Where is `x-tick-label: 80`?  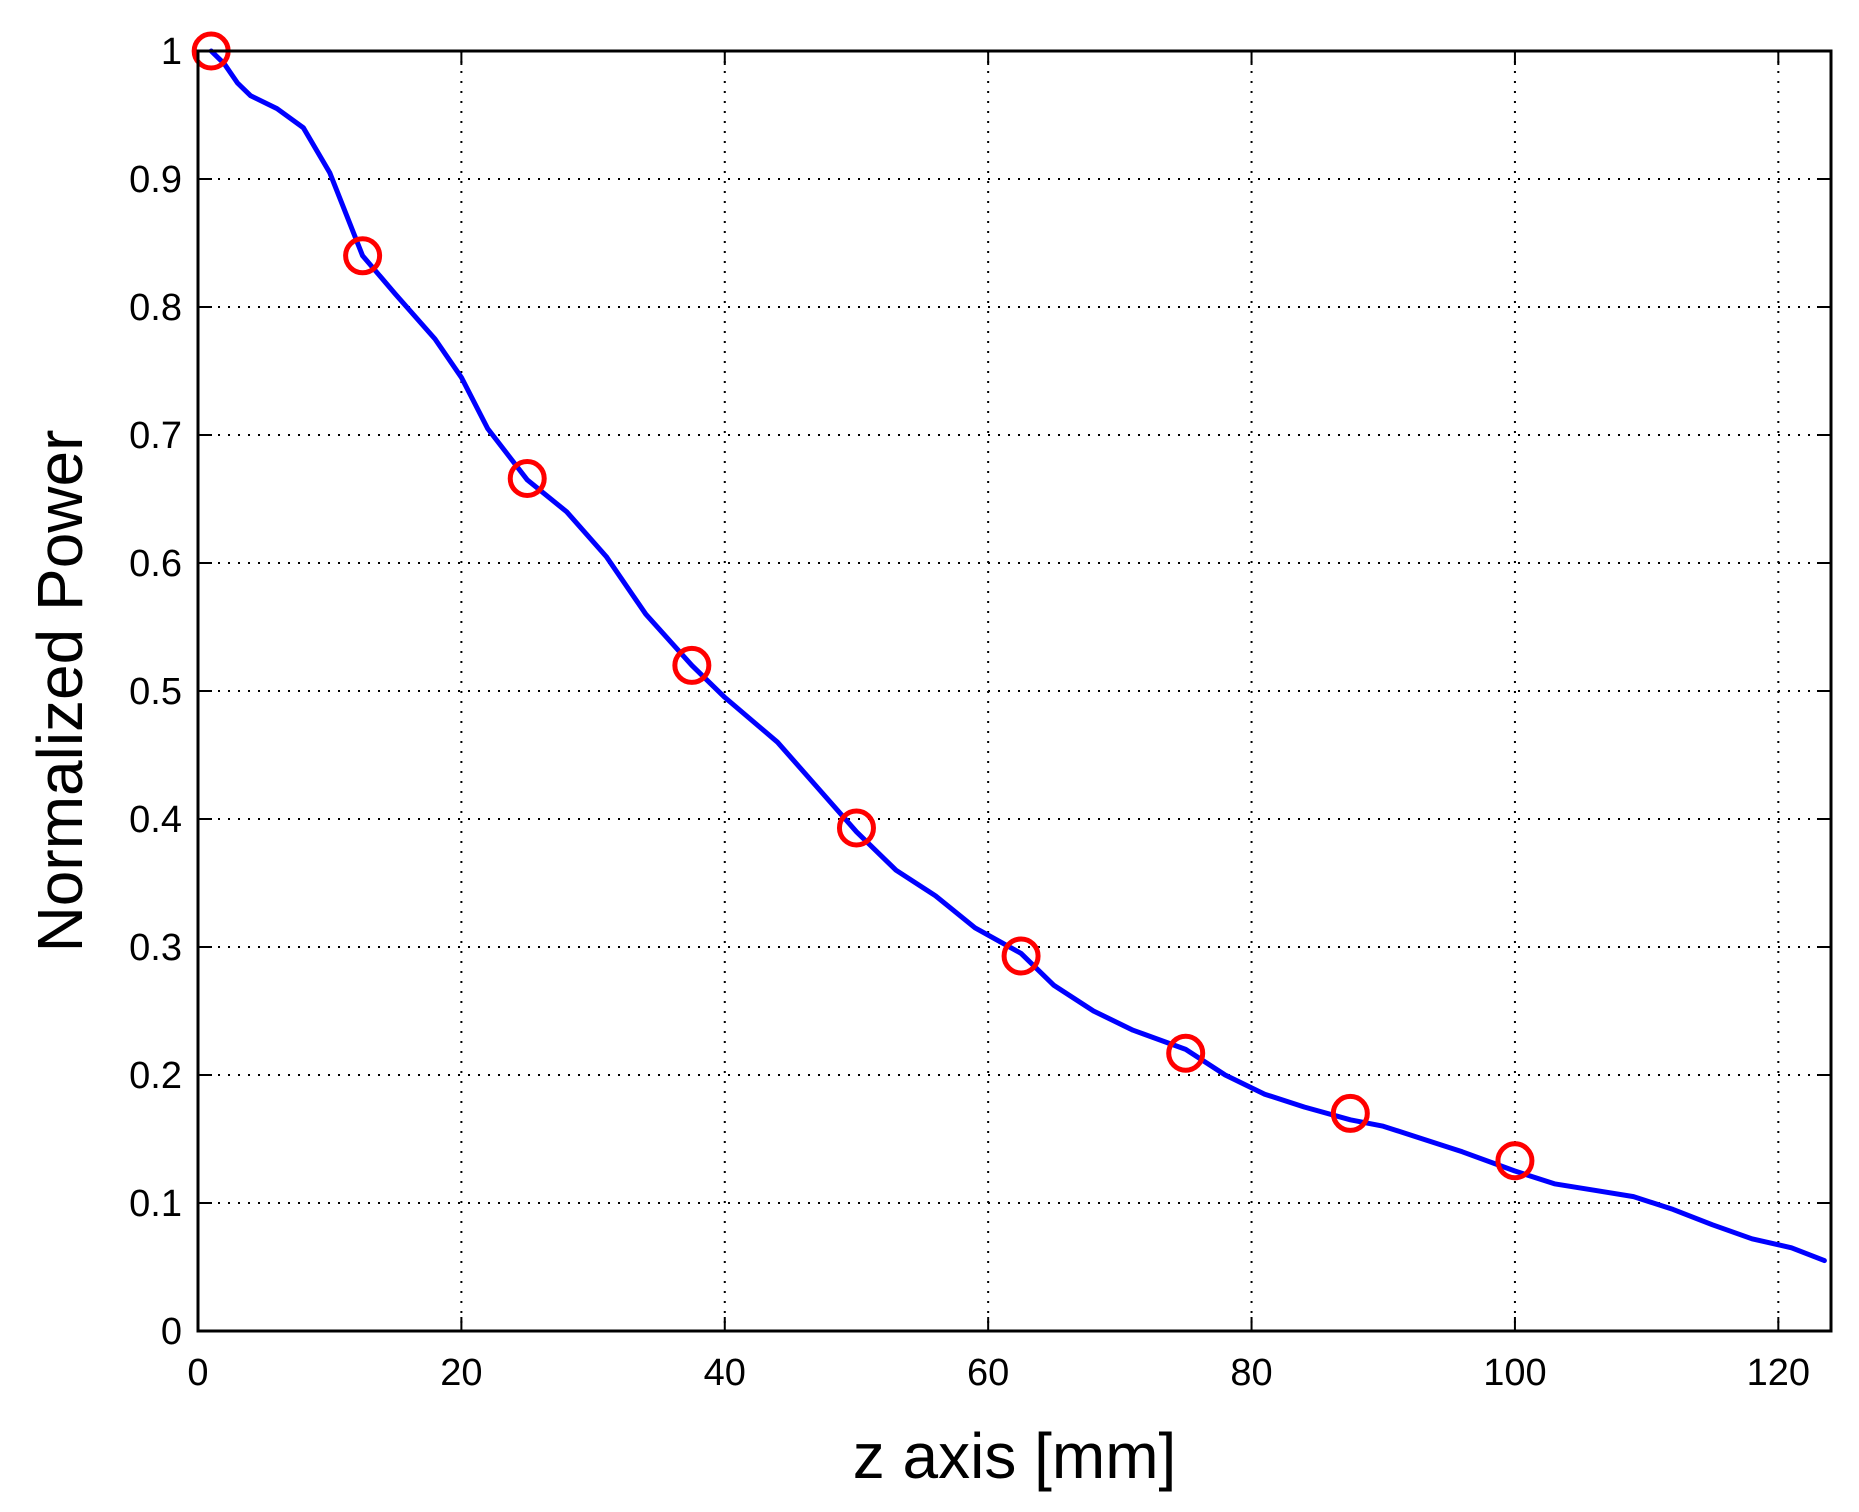 x-tick-label: 80 is located at coordinates (1251, 1373).